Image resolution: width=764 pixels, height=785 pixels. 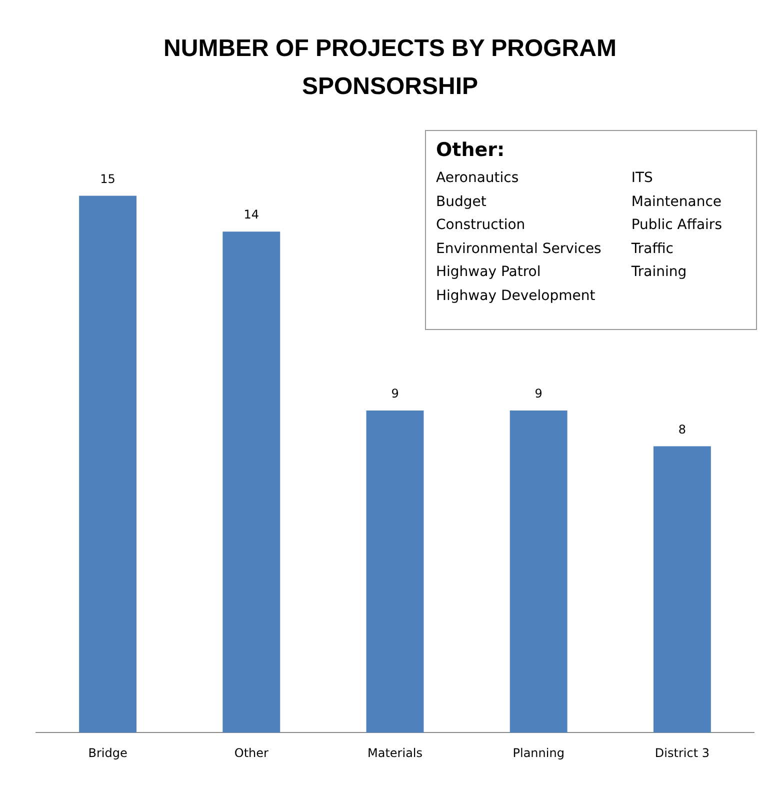 What do you see at coordinates (251, 753) in the screenshot?
I see `x-tick-label: Other` at bounding box center [251, 753].